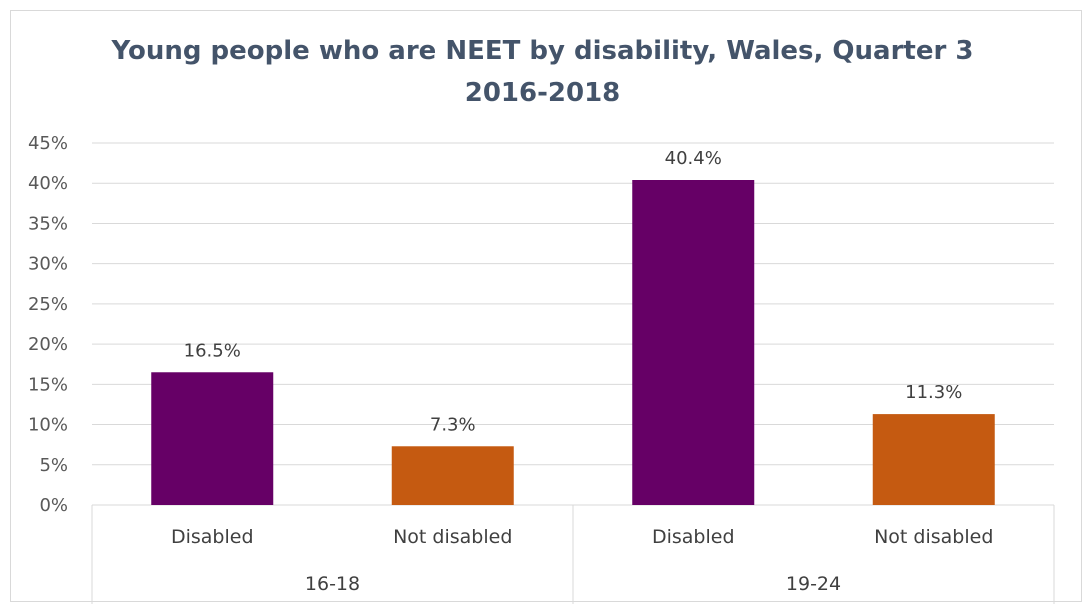  What do you see at coordinates (542, 93) in the screenshot?
I see `chart-title-line-2: 2016-2018` at bounding box center [542, 93].